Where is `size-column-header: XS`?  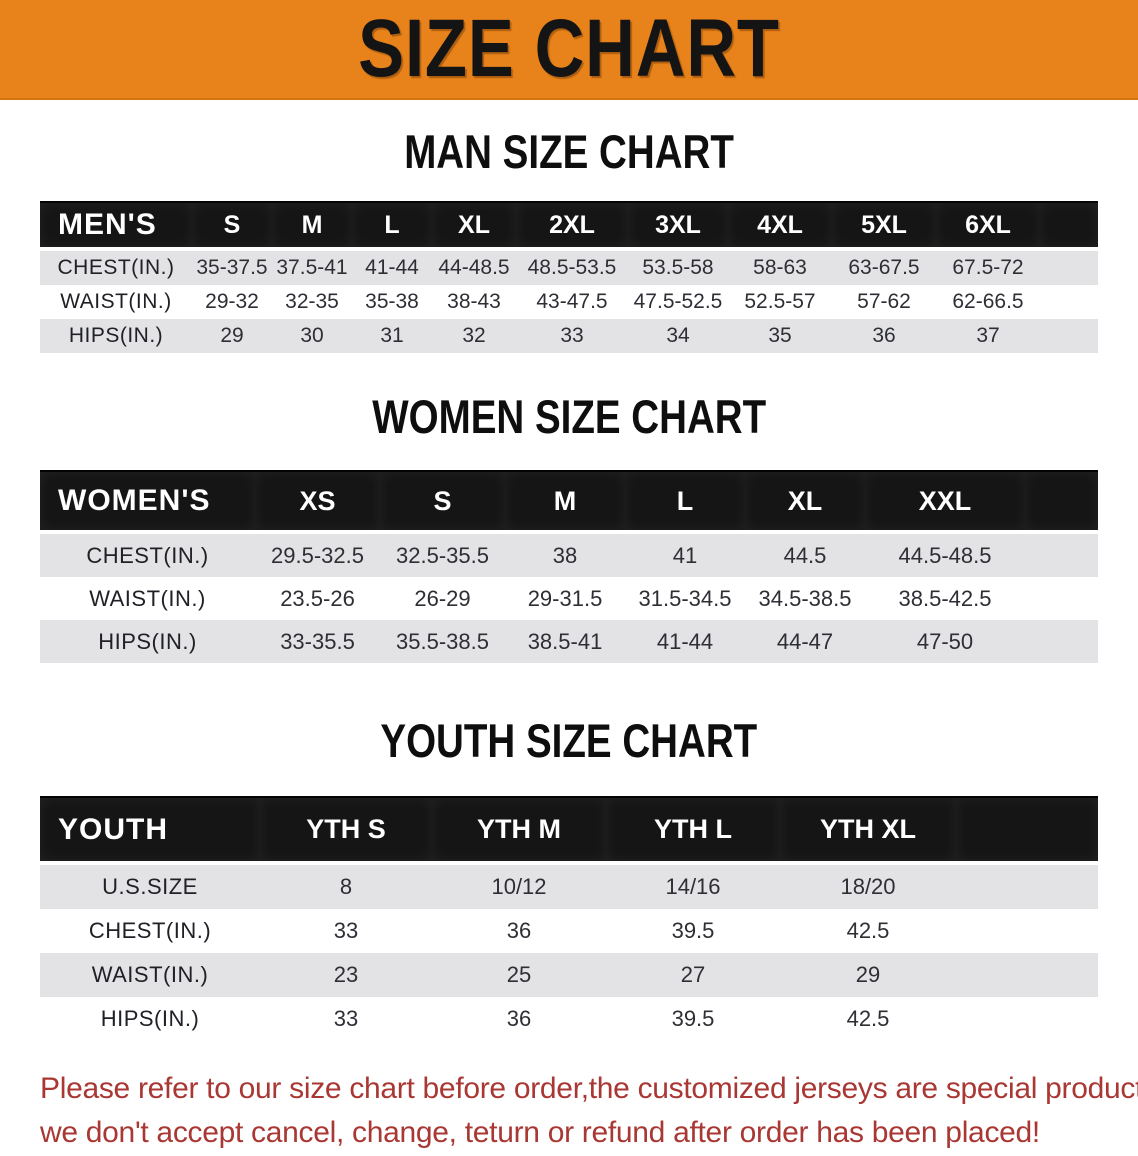
size-column-header: XS is located at coordinates (317, 502).